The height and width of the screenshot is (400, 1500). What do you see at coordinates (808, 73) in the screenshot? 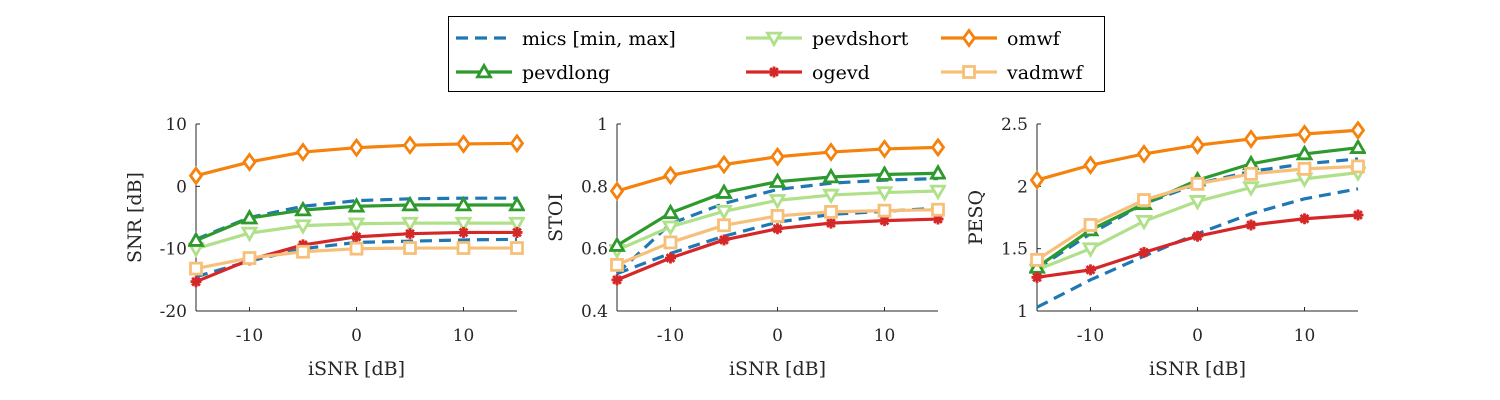
I see `legend-entry-ogevd: ogevd` at bounding box center [808, 73].